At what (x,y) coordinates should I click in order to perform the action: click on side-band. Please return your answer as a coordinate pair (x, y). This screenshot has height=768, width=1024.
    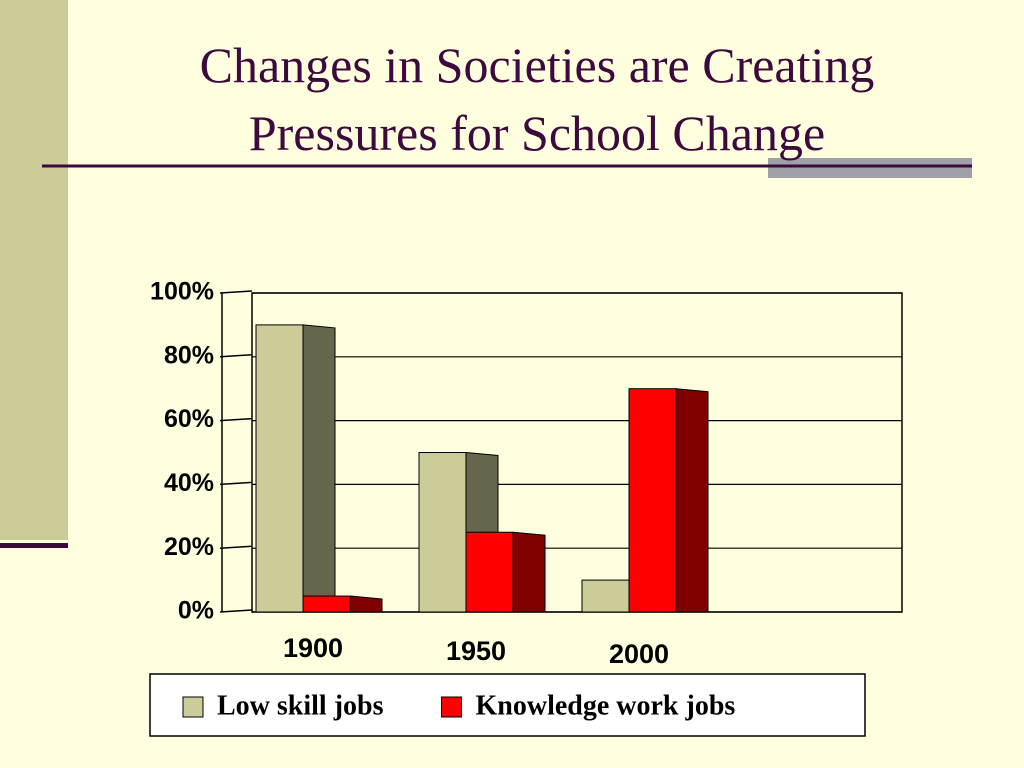
    Looking at the image, I should click on (34, 270).